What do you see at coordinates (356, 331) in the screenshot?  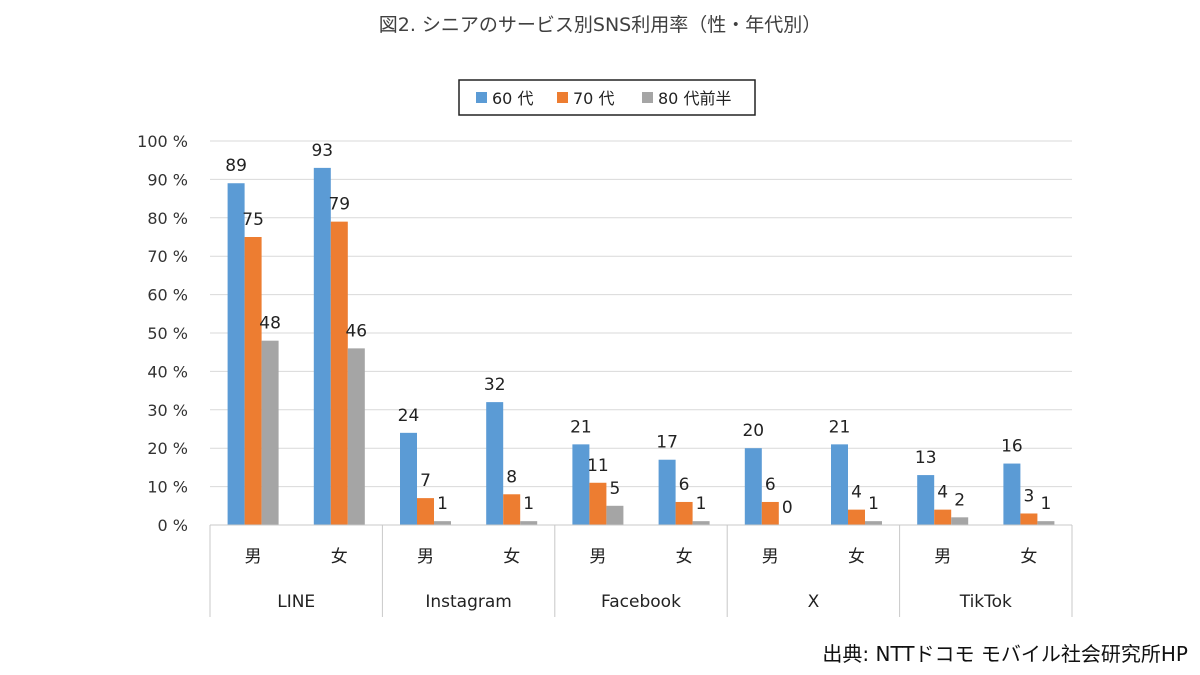 I see `data-label: 46` at bounding box center [356, 331].